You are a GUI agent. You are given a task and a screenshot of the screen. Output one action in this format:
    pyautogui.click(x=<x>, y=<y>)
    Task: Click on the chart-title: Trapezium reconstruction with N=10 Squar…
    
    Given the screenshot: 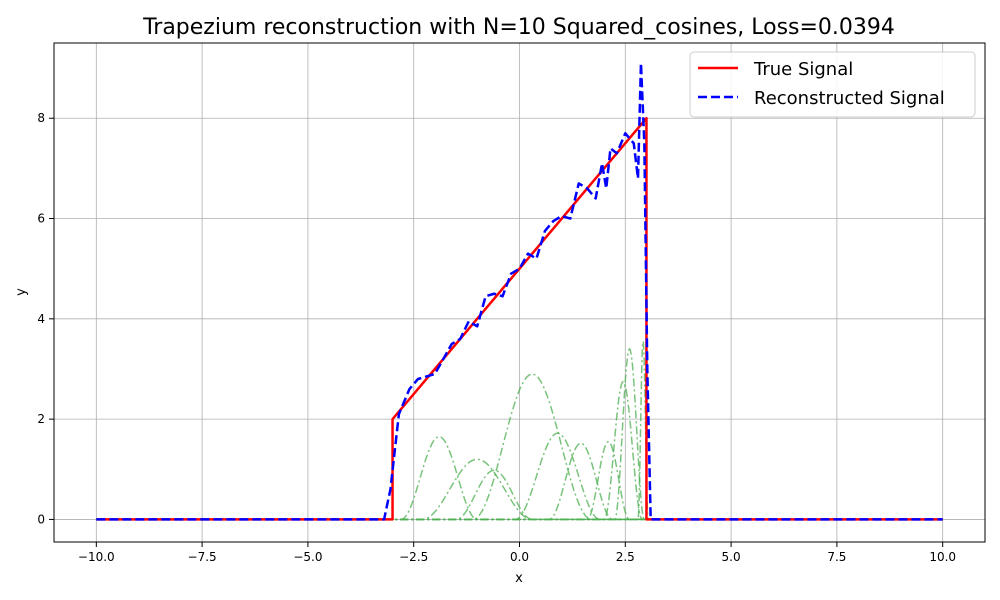 What is the action you would take?
    pyautogui.click(x=518, y=27)
    